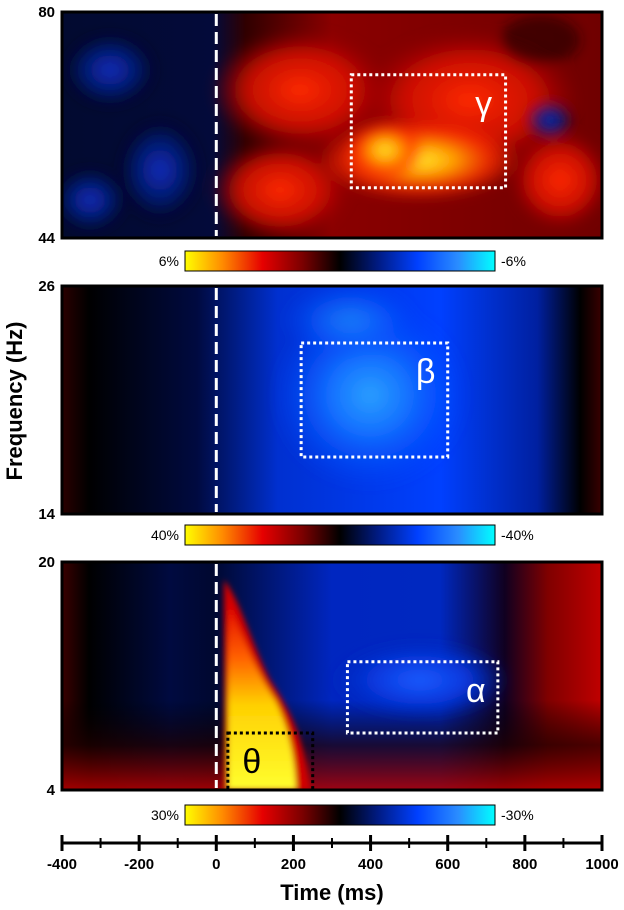 This screenshot has width=624, height=910. I want to click on y-tick-bottom-0: 44, so click(46, 238).